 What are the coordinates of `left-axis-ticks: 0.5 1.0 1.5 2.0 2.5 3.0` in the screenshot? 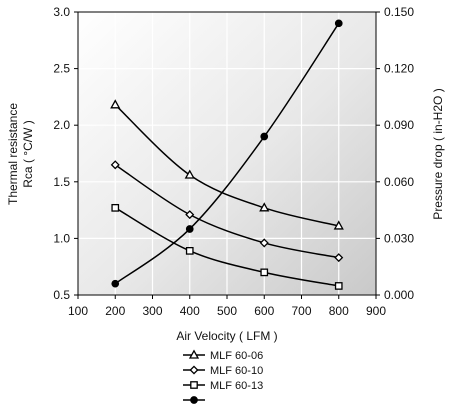 It's located at (65, 153).